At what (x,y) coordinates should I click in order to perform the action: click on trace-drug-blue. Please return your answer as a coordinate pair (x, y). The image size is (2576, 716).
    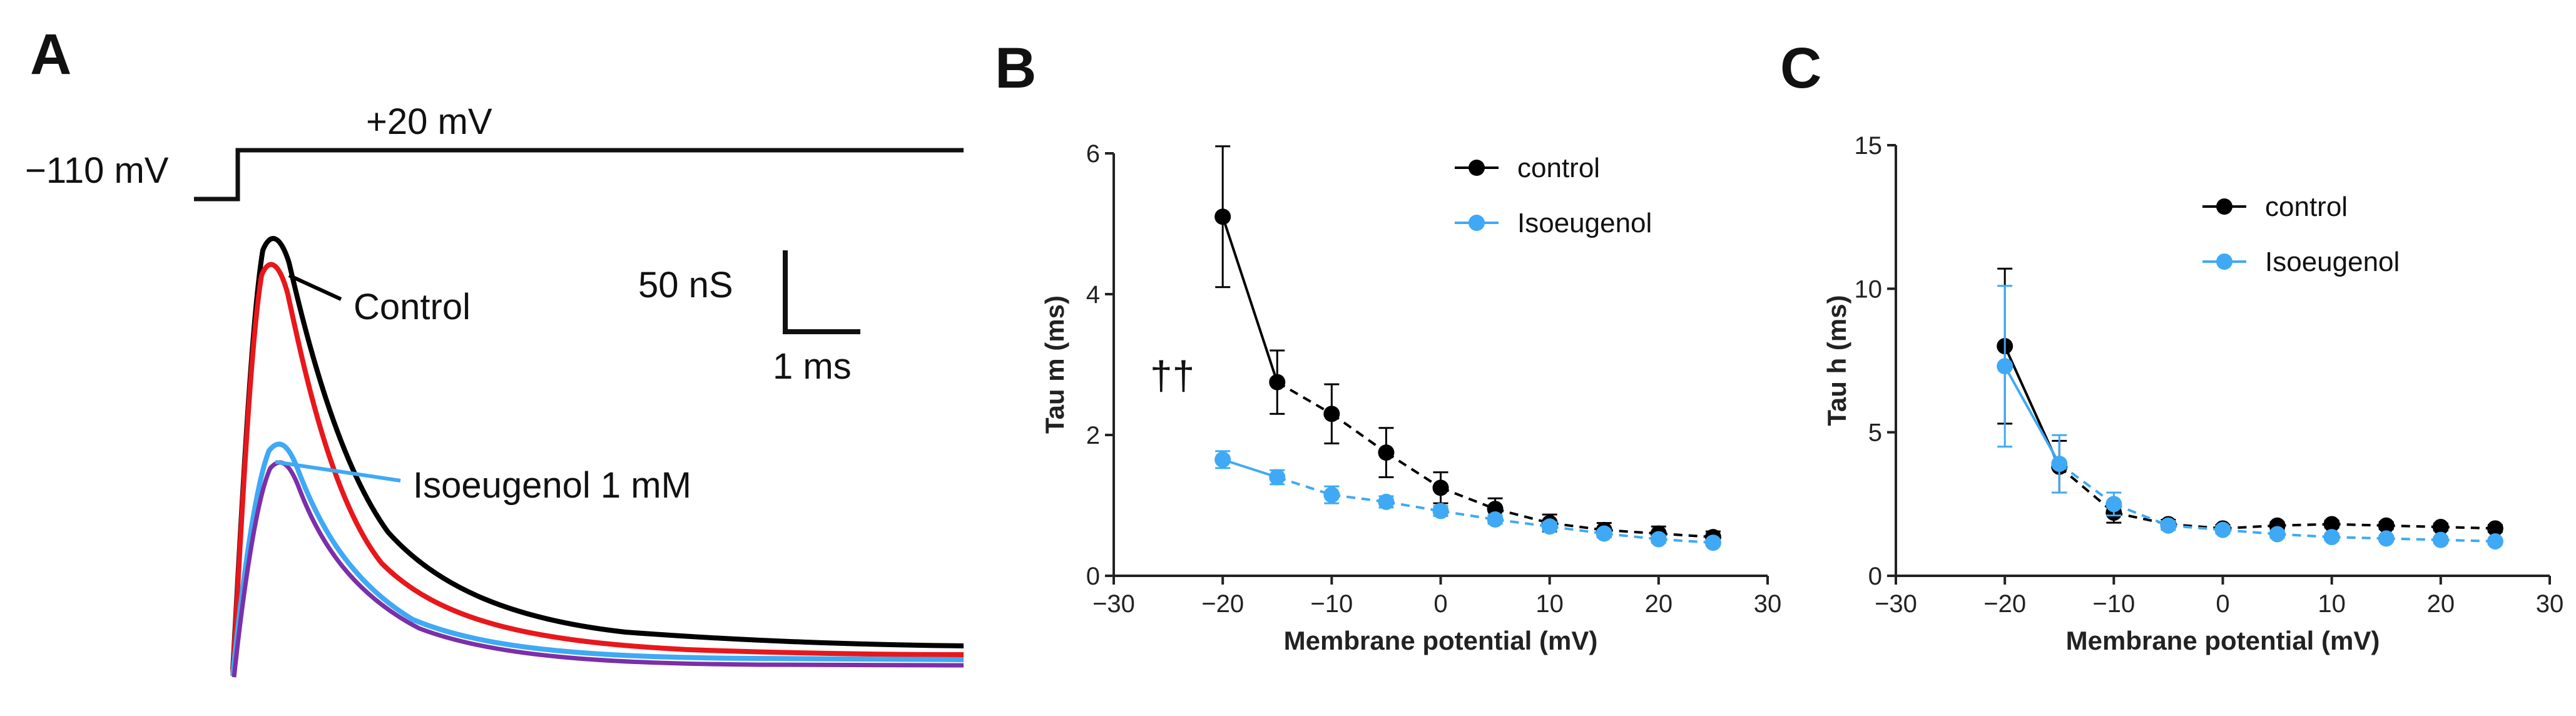
    Looking at the image, I should click on (597, 559).